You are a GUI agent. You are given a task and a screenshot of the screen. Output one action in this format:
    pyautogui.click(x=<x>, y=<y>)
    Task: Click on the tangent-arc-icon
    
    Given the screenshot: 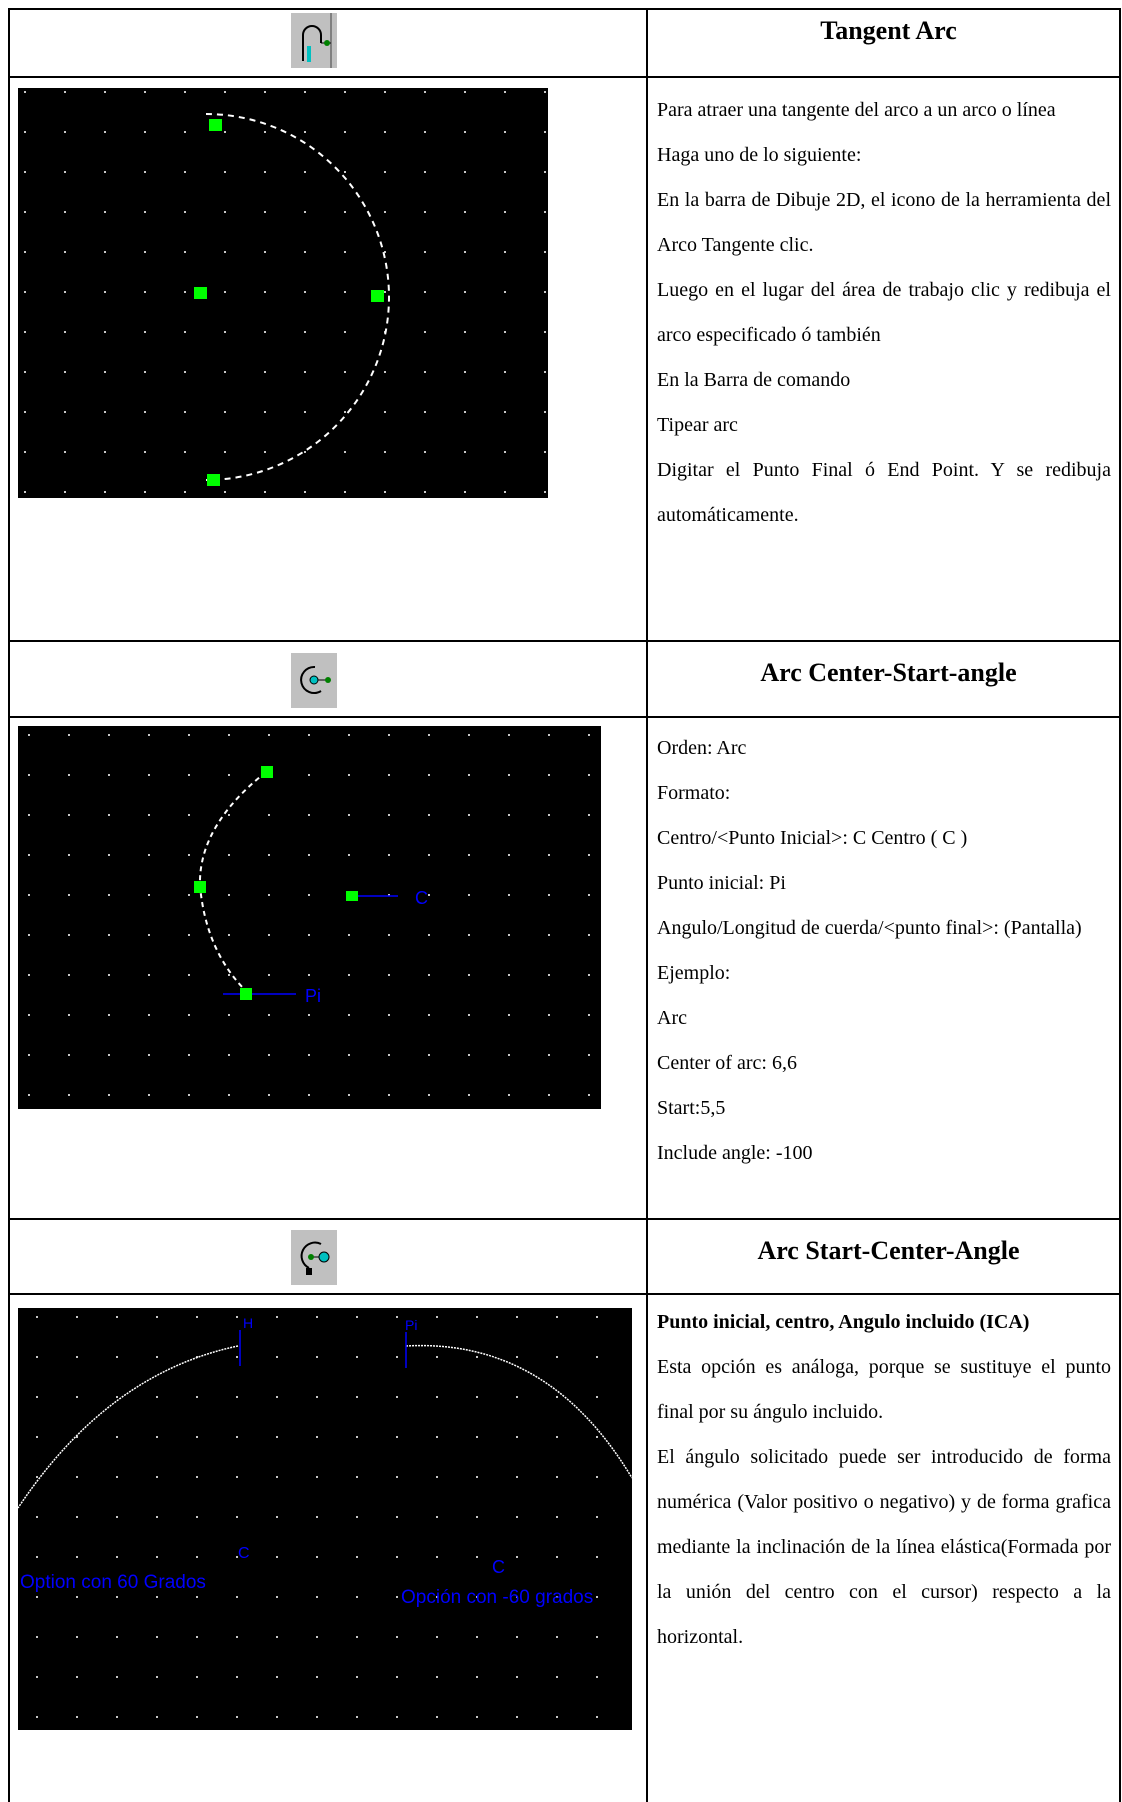 What is the action you would take?
    pyautogui.click(x=314, y=40)
    